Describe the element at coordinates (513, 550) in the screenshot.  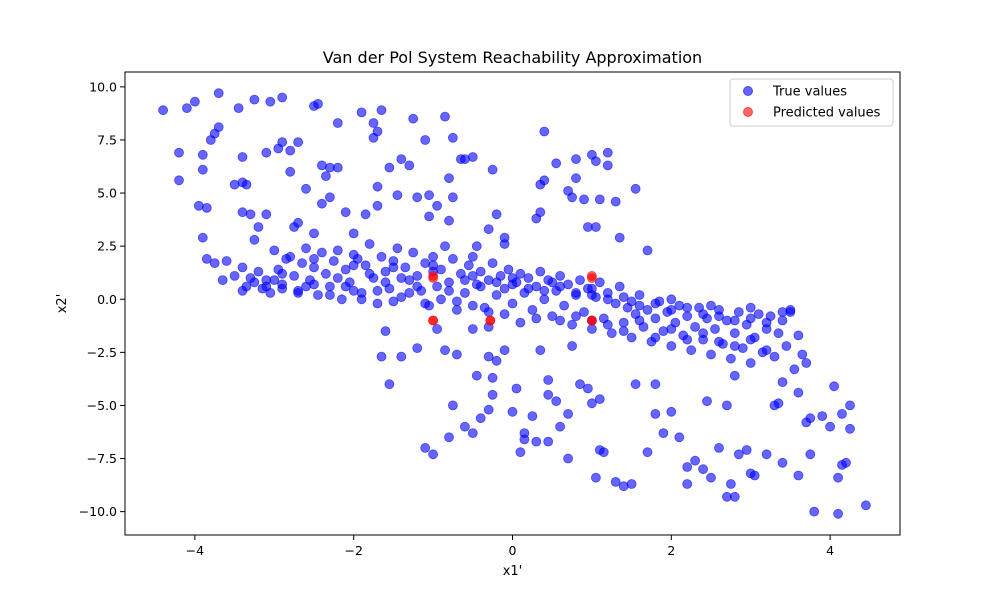
I see `x-tick-label: 0` at that location.